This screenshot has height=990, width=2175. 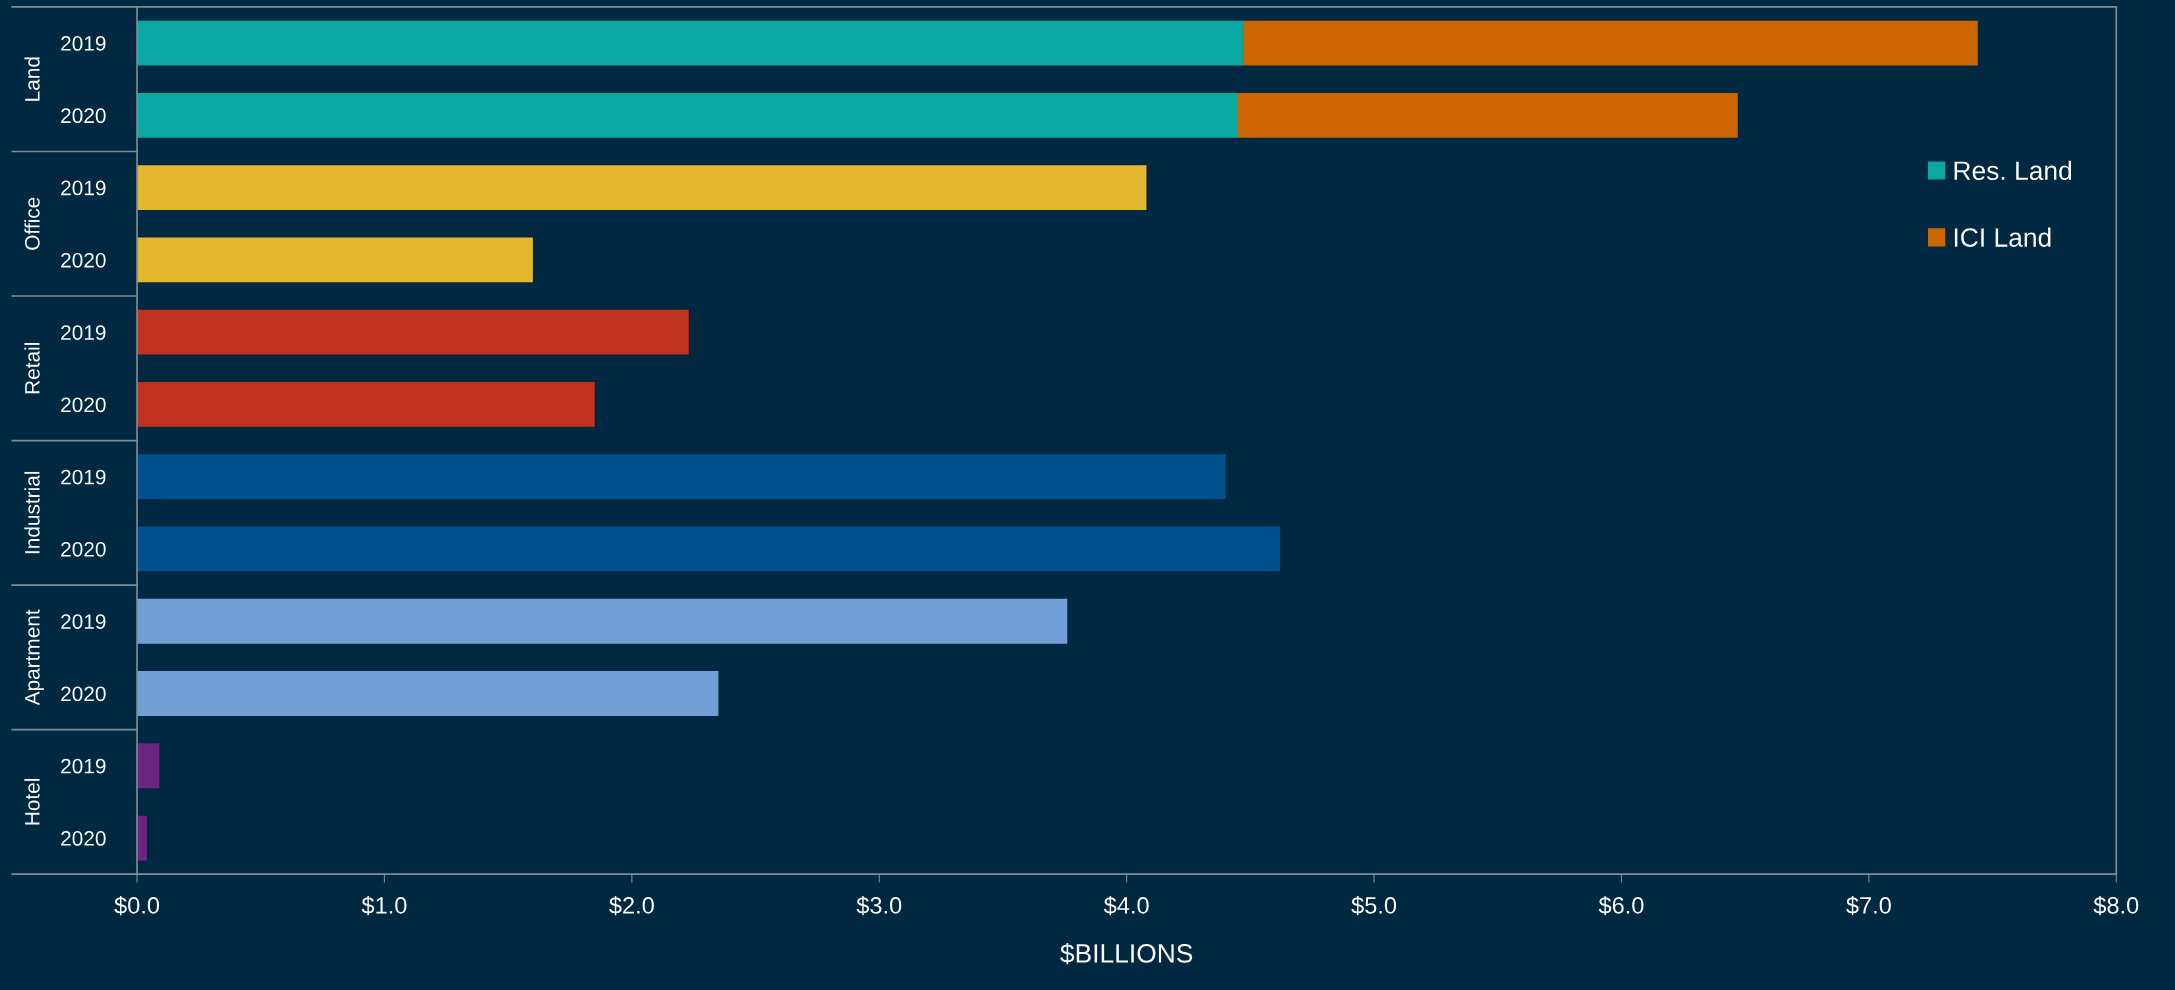 I want to click on x-tick-label: $3.0, so click(x=879, y=906).